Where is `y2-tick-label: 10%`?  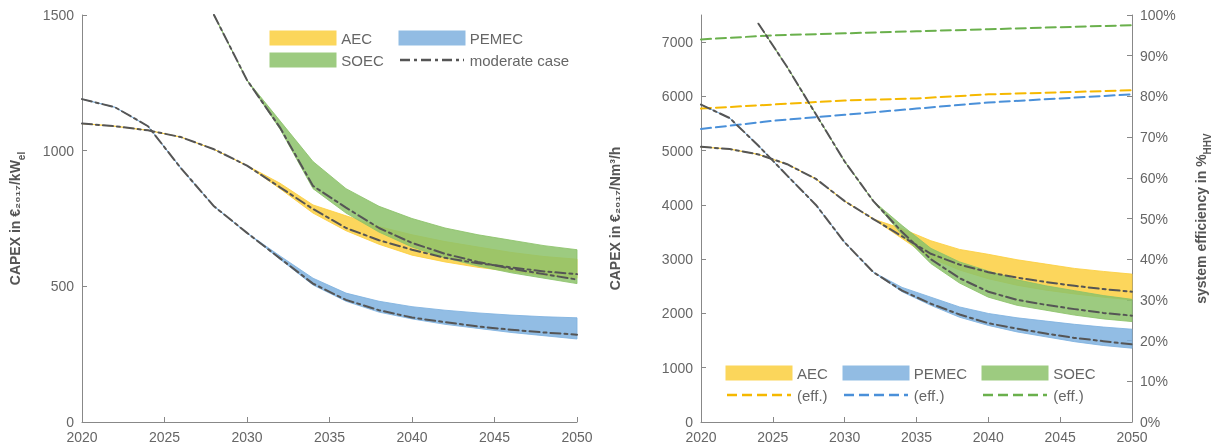 y2-tick-label: 10% is located at coordinates (1154, 381).